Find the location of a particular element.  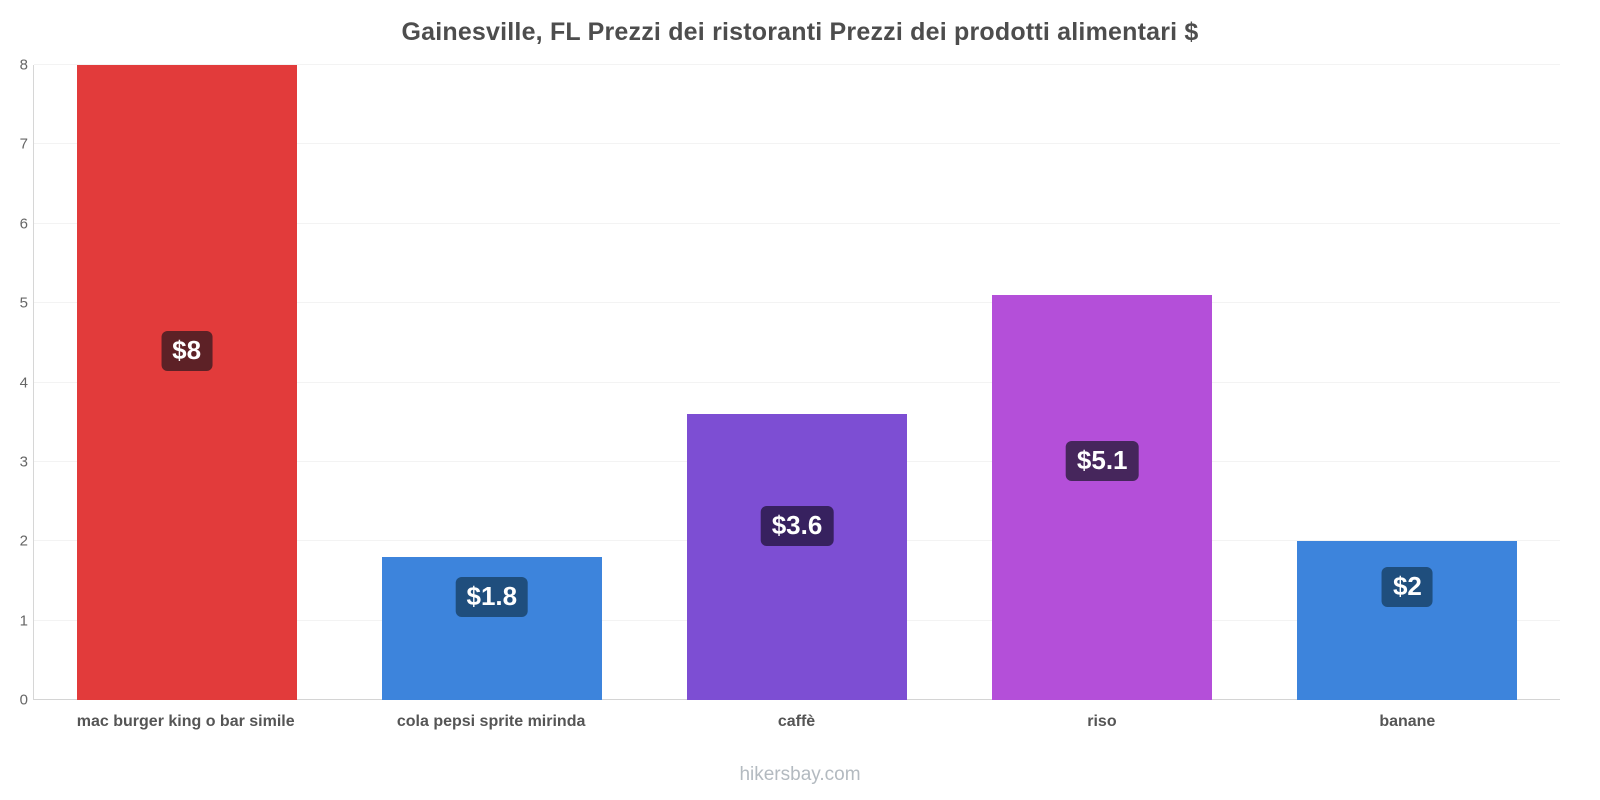

y-tick-label: 4 is located at coordinates (23, 382).